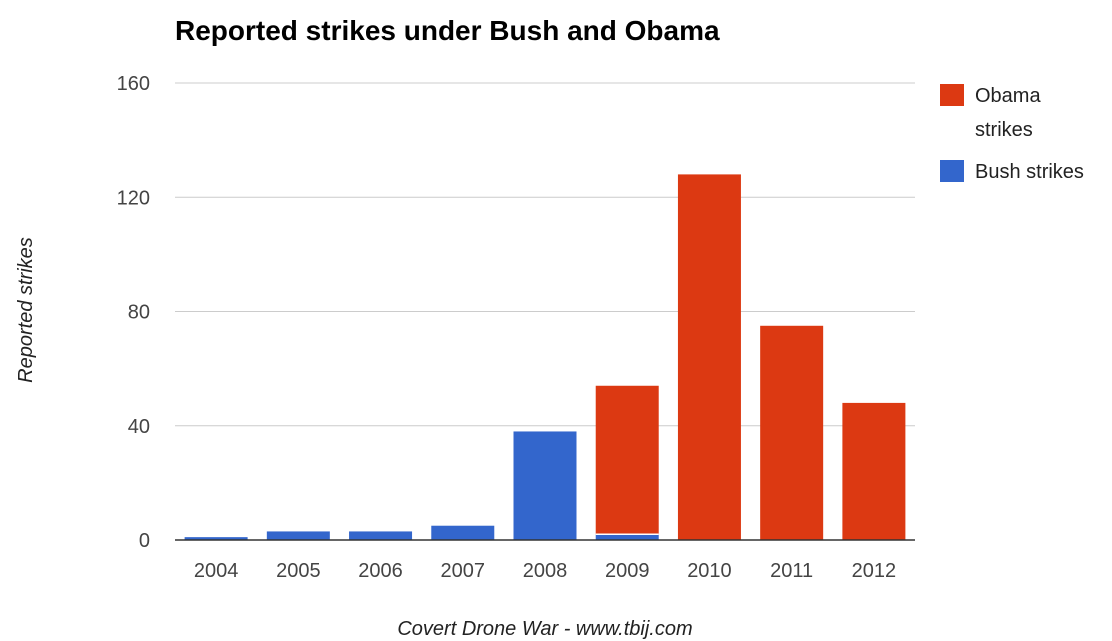 This screenshot has width=1112, height=641. What do you see at coordinates (627, 460) in the screenshot?
I see `bar-obama-2009` at bounding box center [627, 460].